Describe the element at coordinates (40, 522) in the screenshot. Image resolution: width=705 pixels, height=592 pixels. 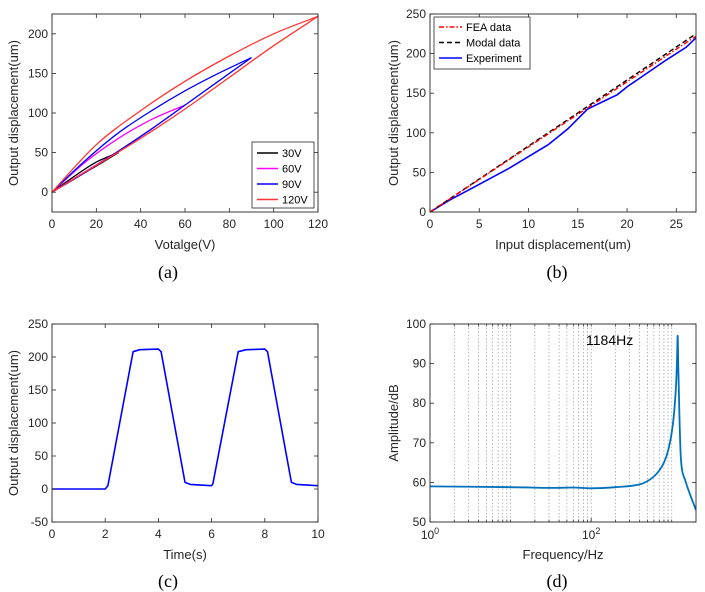
I see `y-tick-label: -50` at that location.